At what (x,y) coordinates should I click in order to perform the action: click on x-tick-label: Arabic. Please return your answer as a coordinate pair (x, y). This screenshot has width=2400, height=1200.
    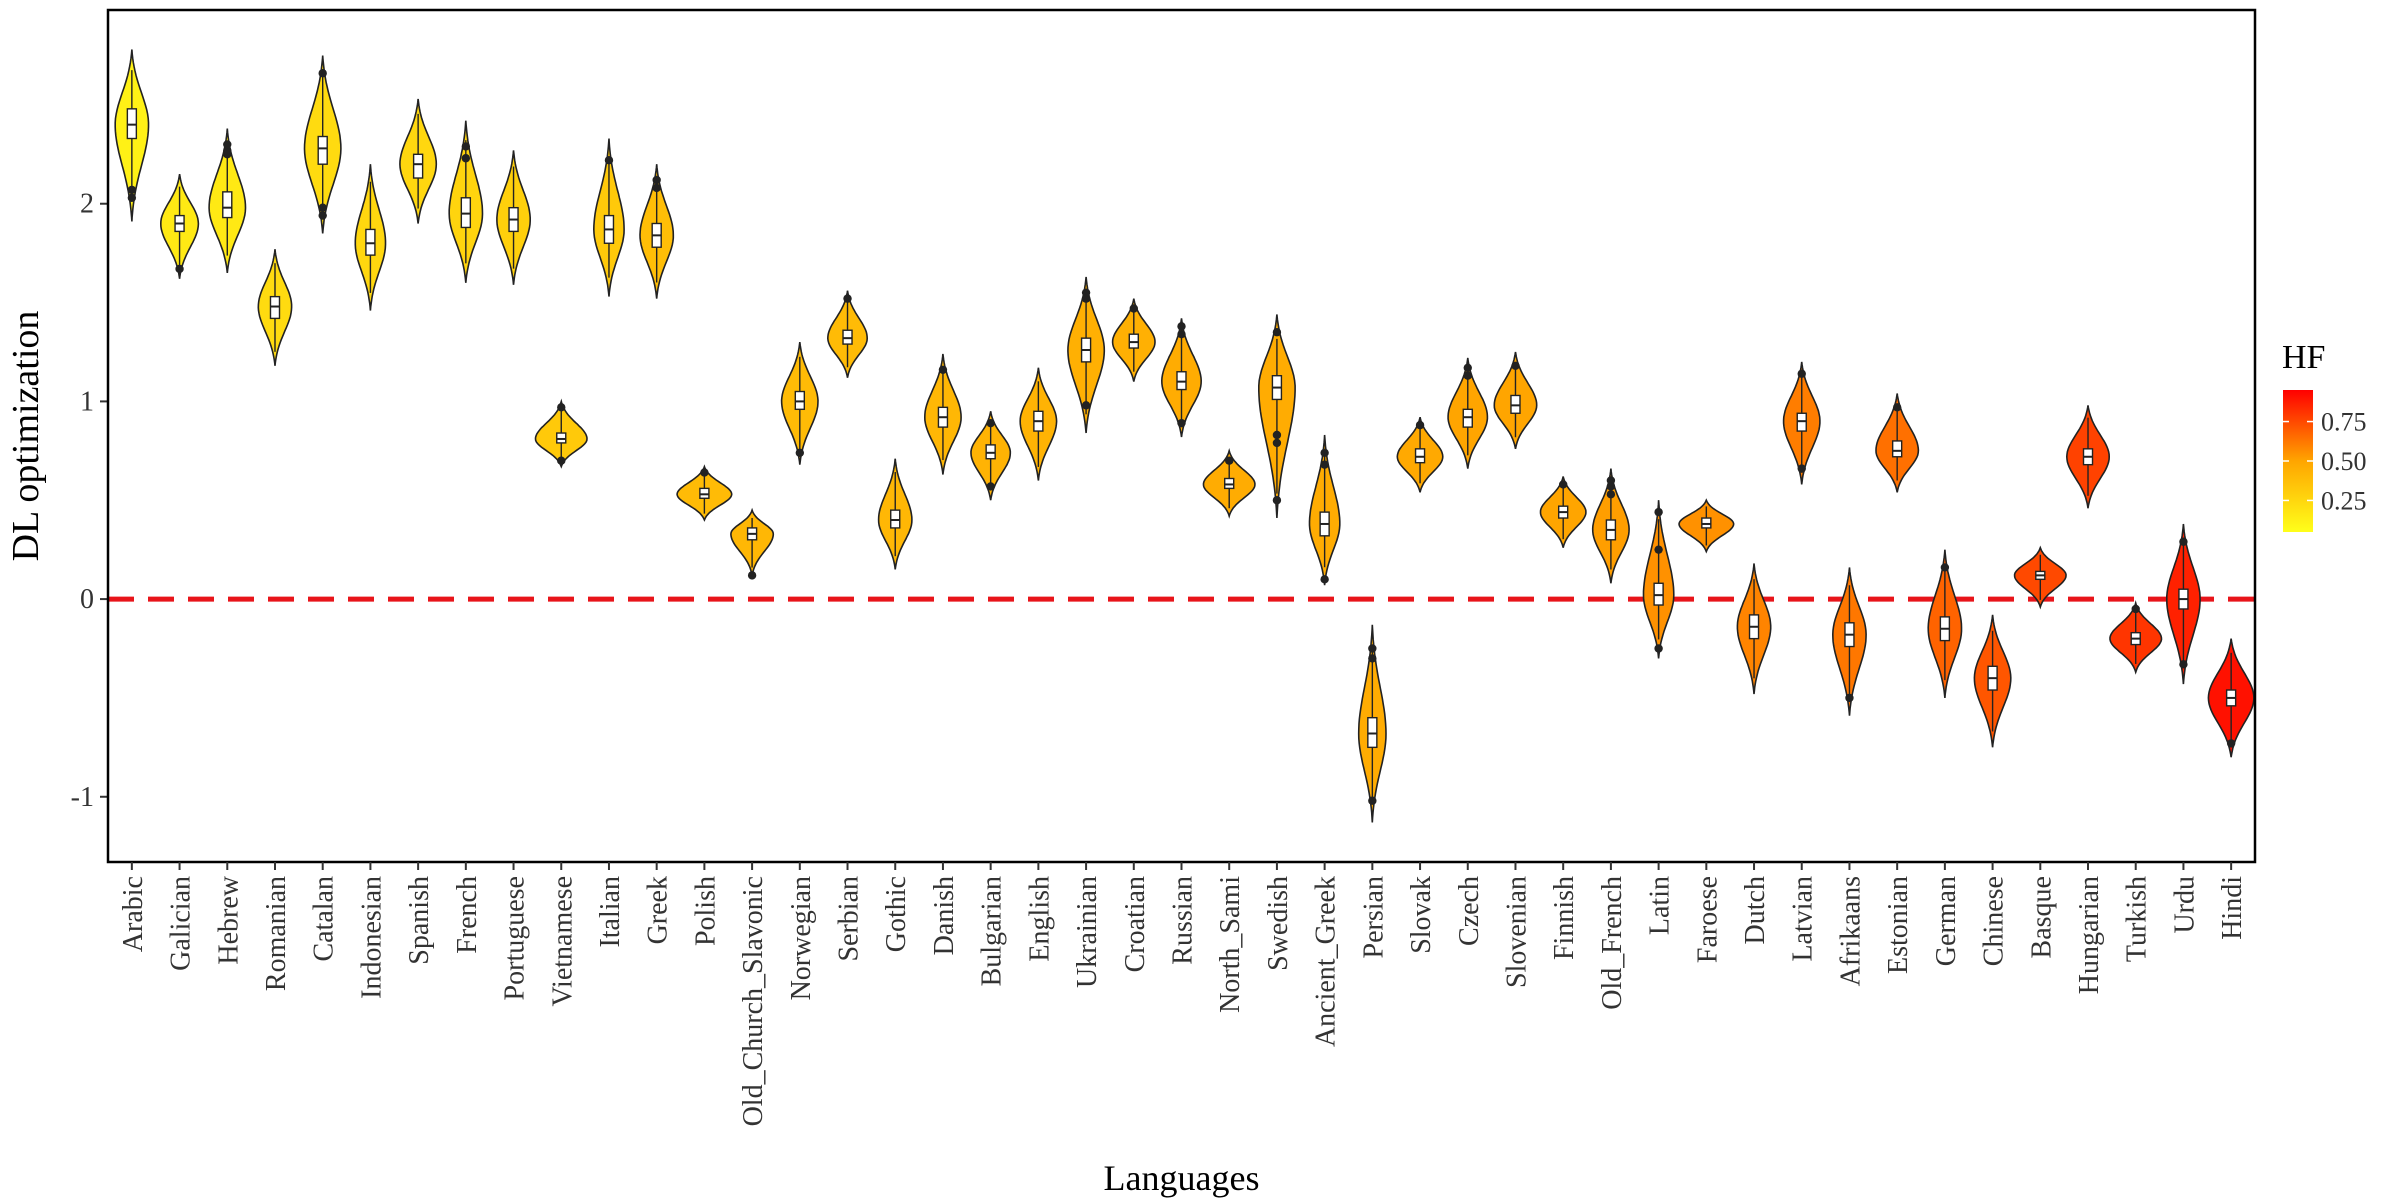
    Looking at the image, I should click on (133, 914).